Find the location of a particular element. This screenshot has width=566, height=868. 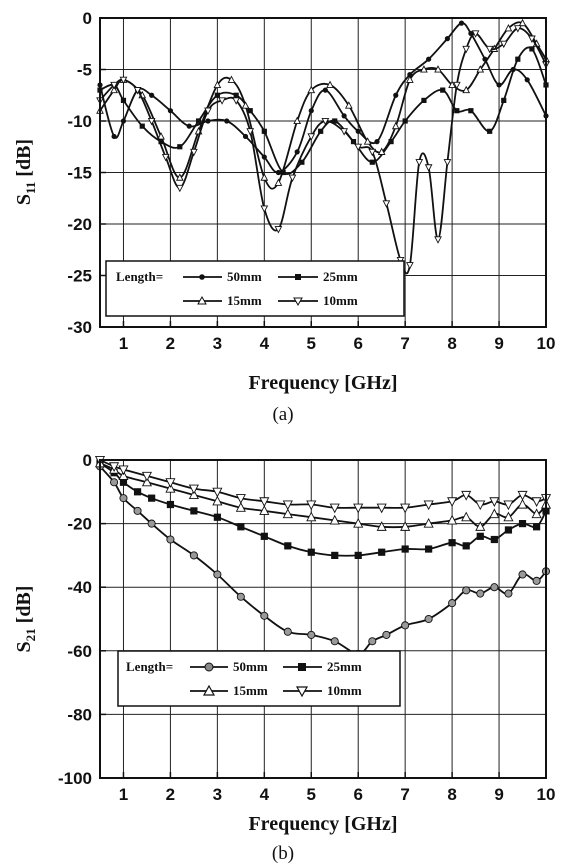

panel-a-ylabel-text: S11 [dB] is located at coordinates (25, 172).